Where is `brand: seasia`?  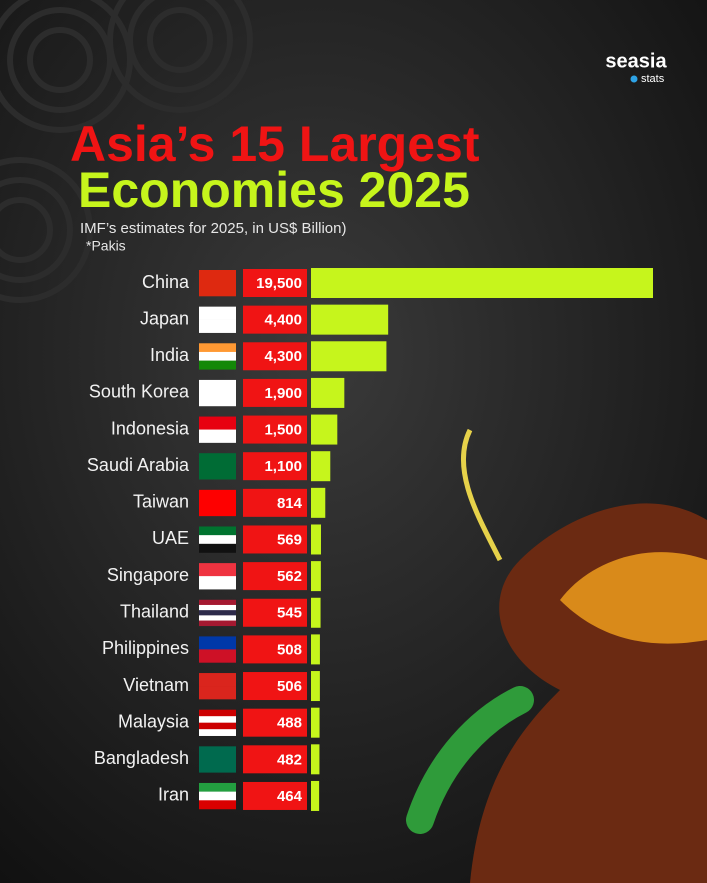
brand: seasia is located at coordinates (636, 61).